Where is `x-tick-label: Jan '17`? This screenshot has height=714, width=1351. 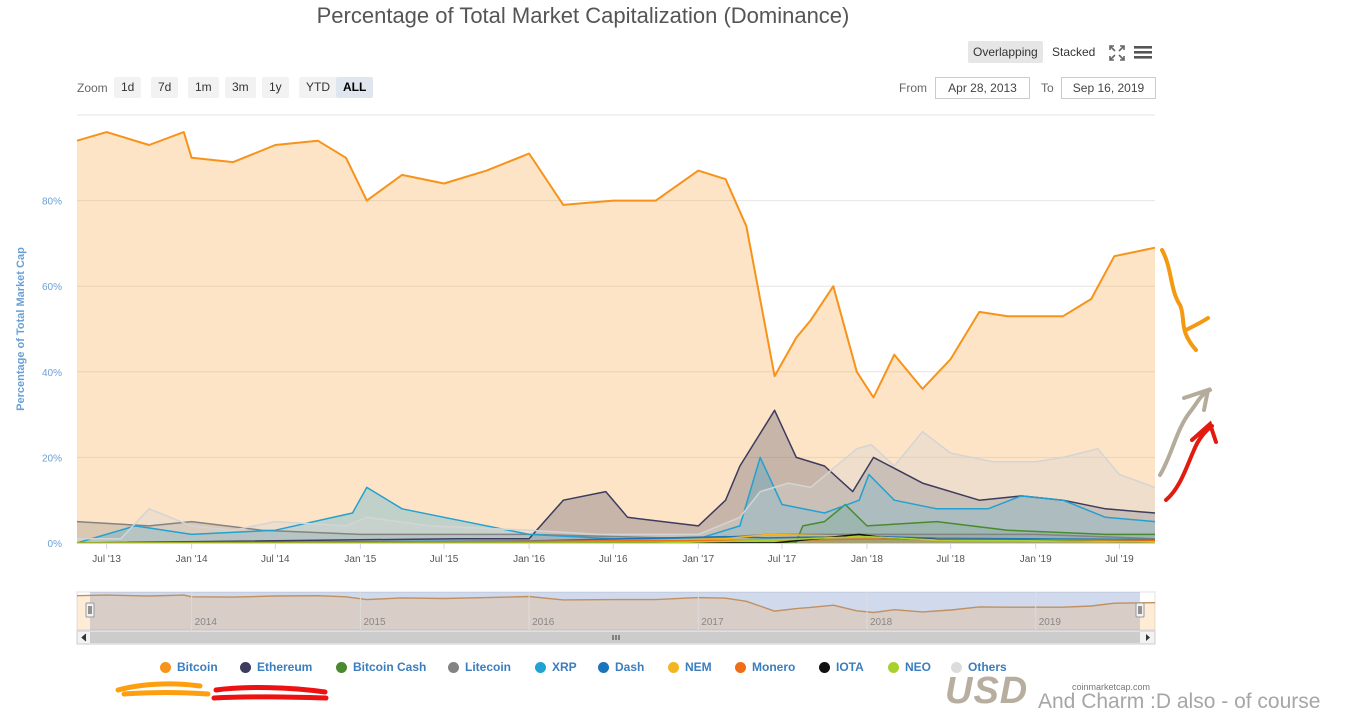
x-tick-label: Jan '17 is located at coordinates (698, 559).